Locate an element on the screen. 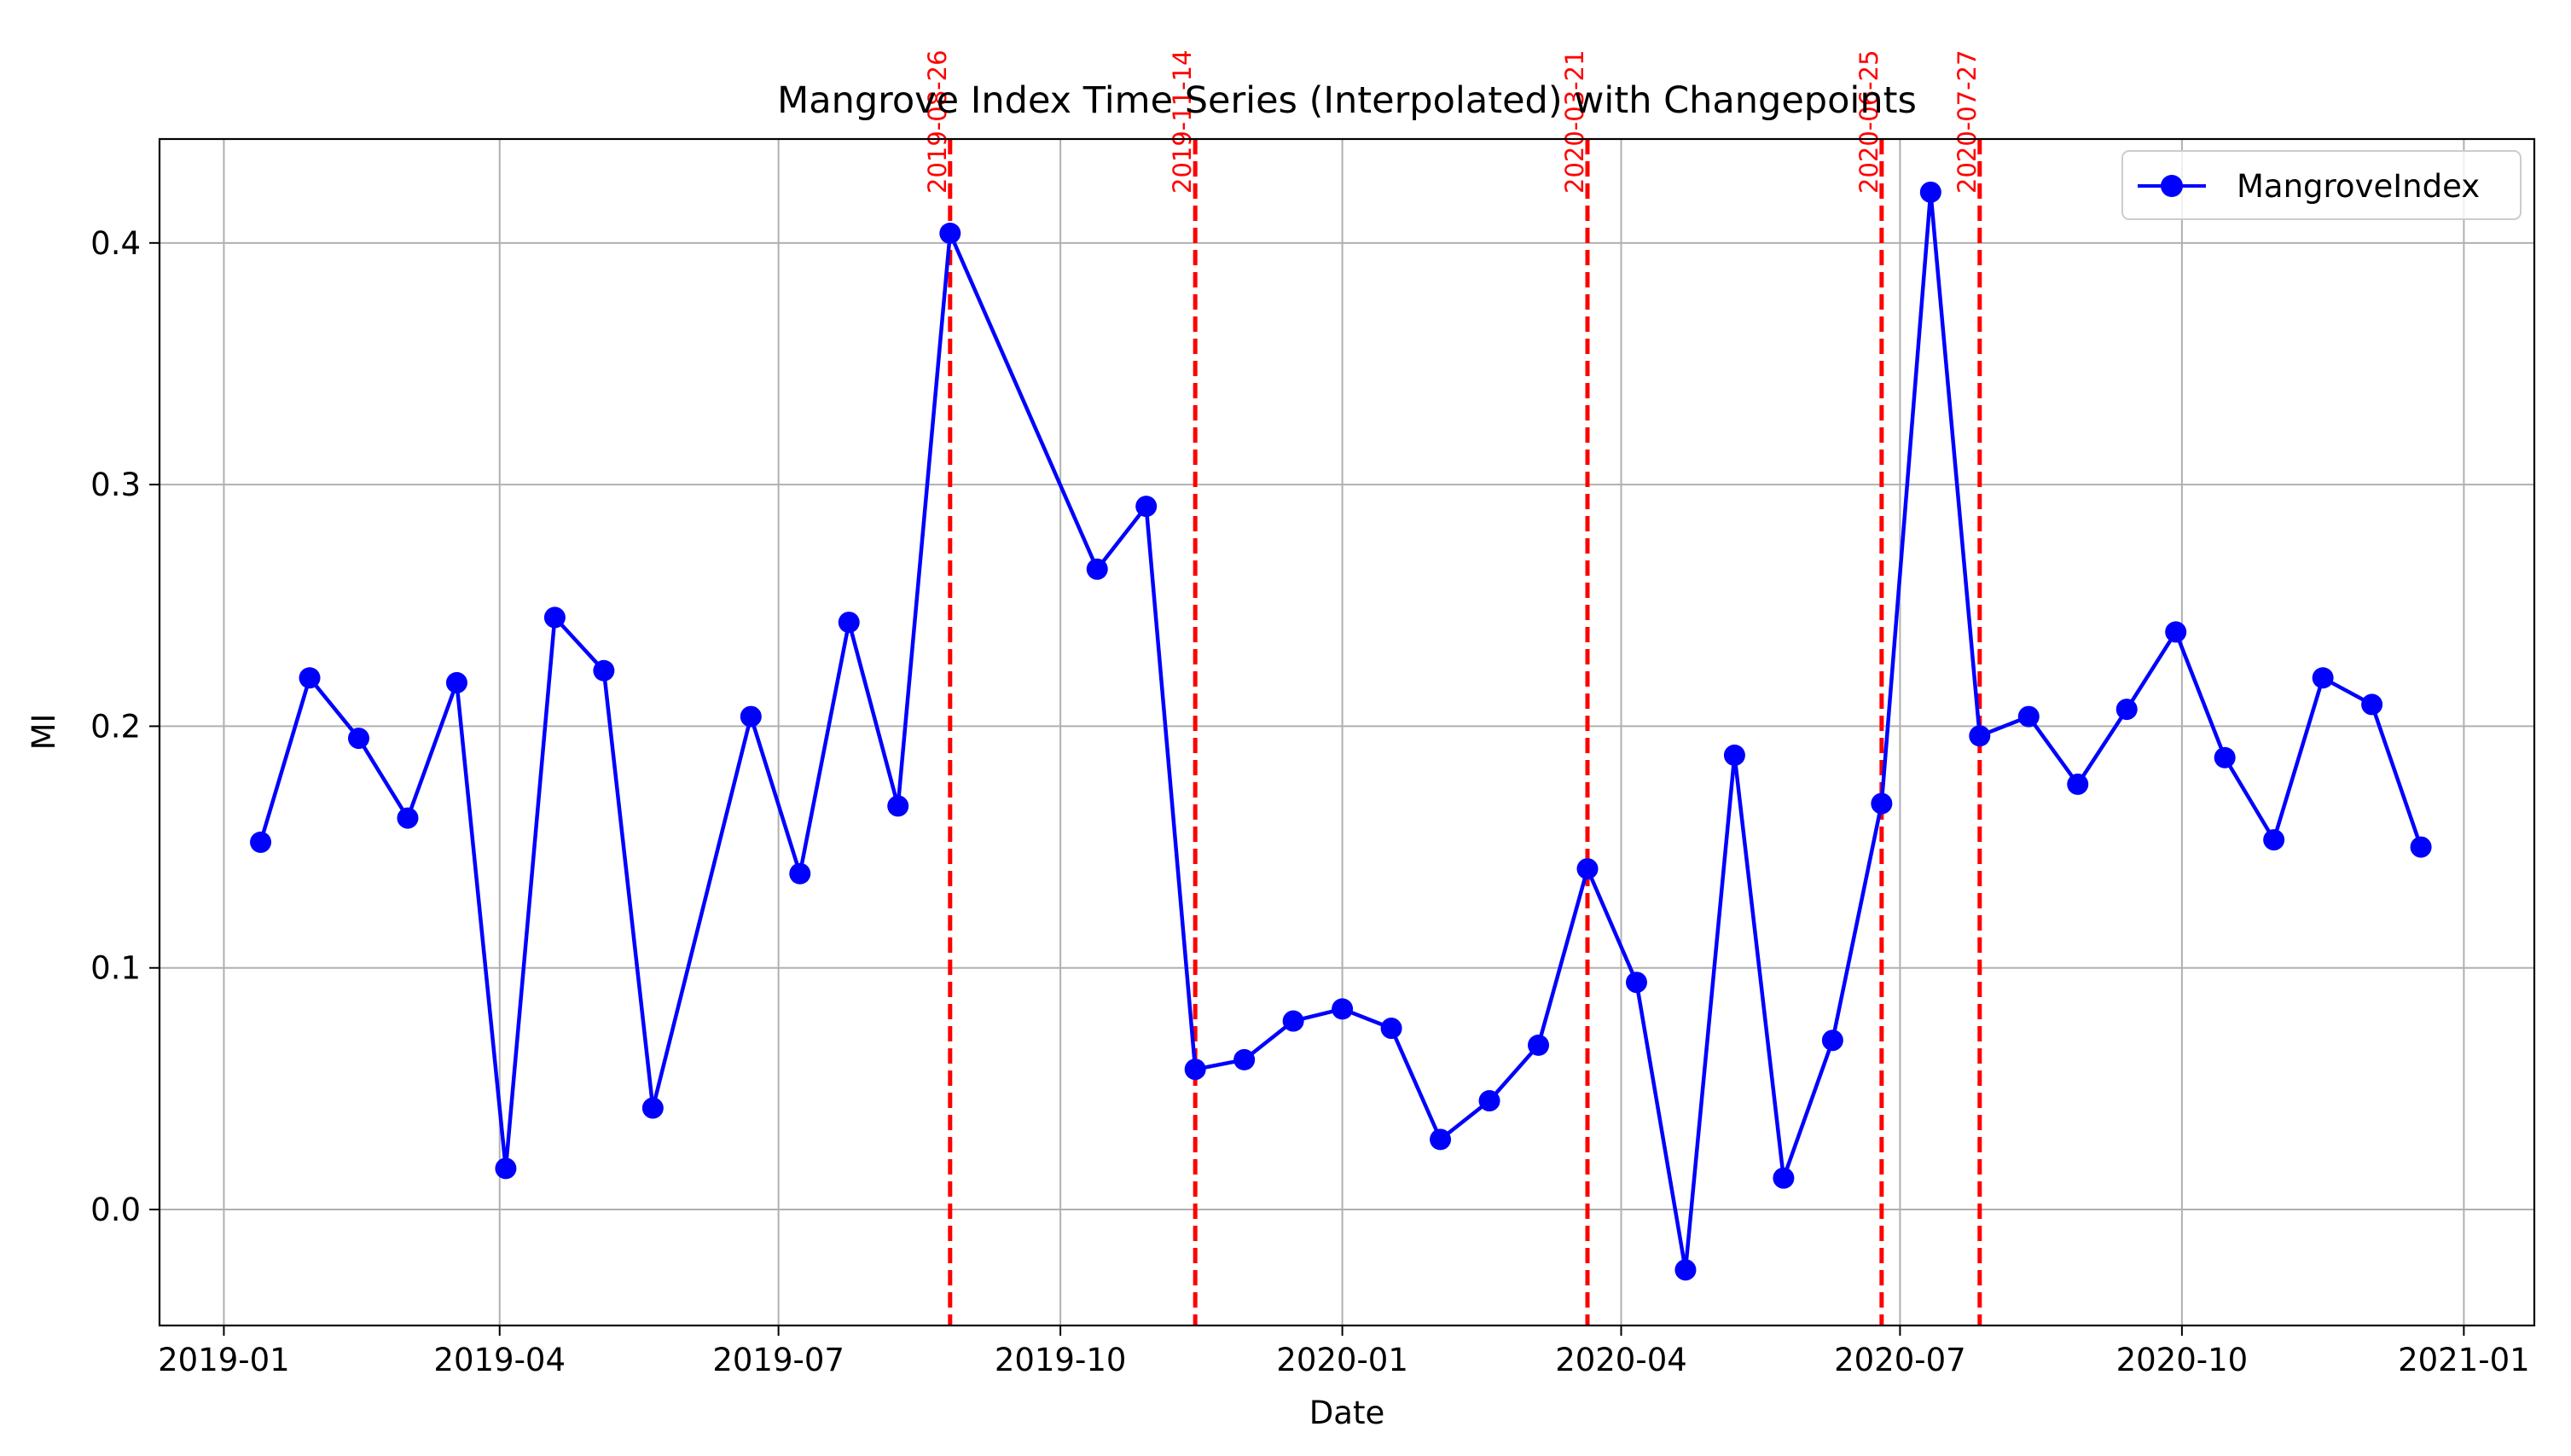 The width and height of the screenshot is (2571, 1456). y-axis-ticks: 0.0 0.1 0.2 0.3 0.4 is located at coordinates (125, 726).